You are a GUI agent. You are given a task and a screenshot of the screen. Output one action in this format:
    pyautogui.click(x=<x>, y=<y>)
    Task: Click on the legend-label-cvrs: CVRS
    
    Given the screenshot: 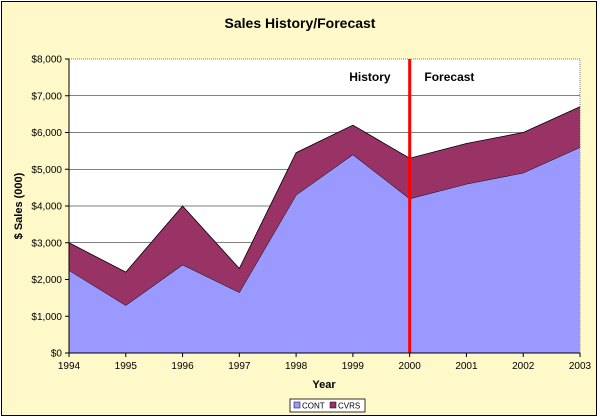 What is the action you would take?
    pyautogui.click(x=349, y=406)
    